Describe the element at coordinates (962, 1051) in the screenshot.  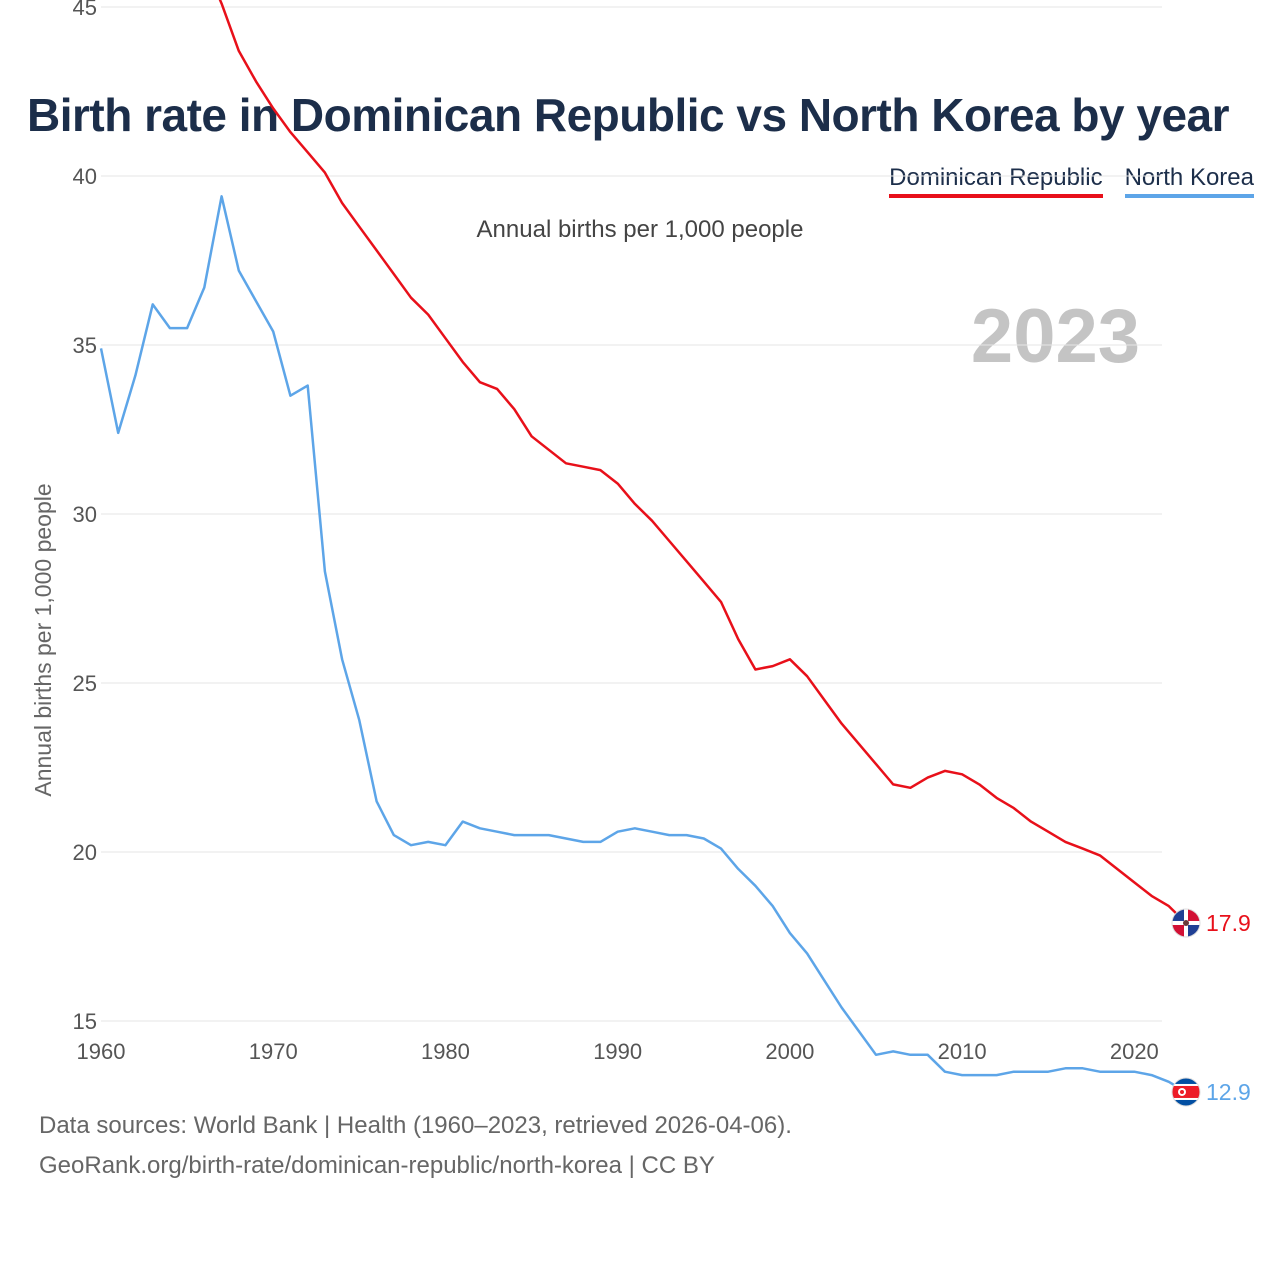
I see `x-tick-label: 2010` at that location.